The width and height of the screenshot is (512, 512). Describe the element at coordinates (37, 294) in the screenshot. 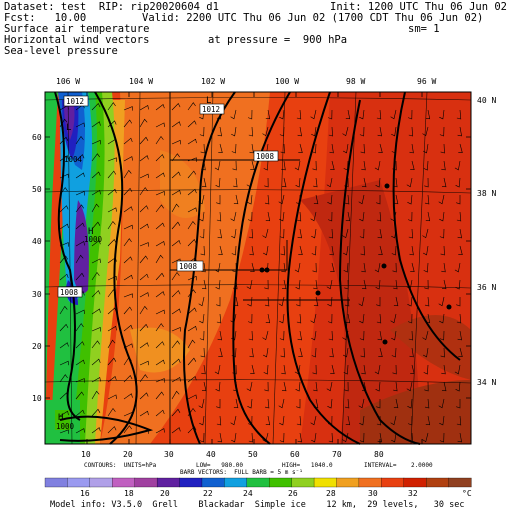

I see `y-tick-label: 30` at that location.